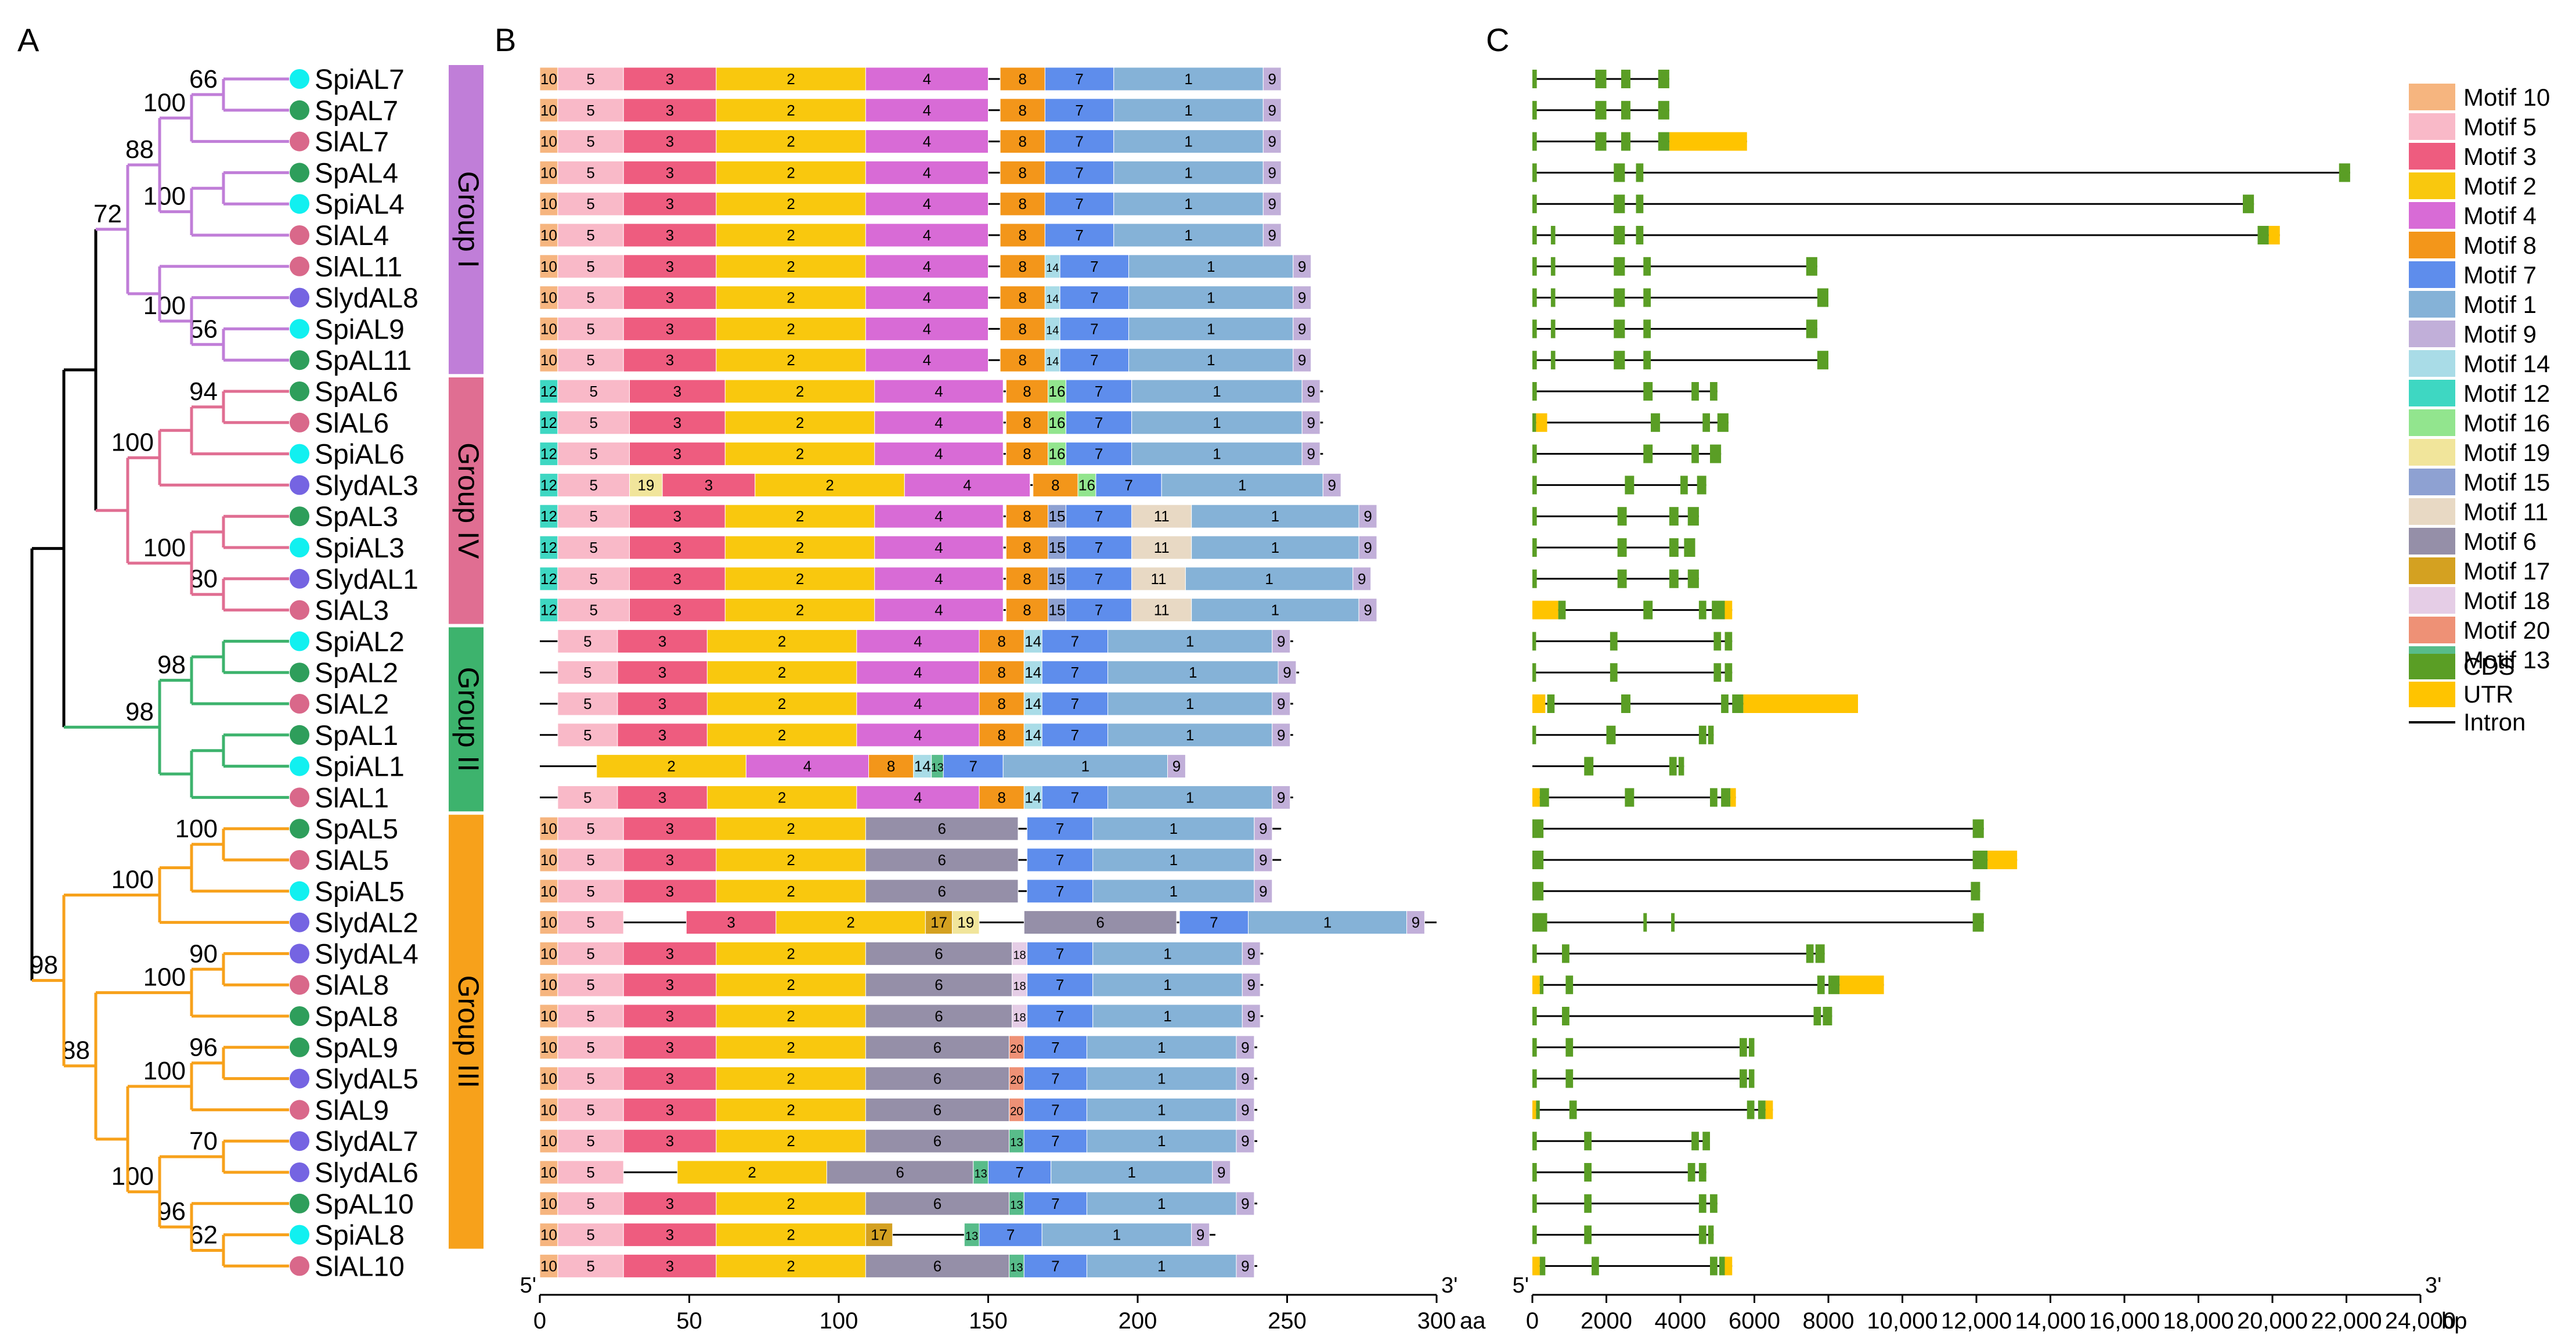  Describe the element at coordinates (2500, 335) in the screenshot. I see `legend-label-motif-9: Motif 9` at that location.